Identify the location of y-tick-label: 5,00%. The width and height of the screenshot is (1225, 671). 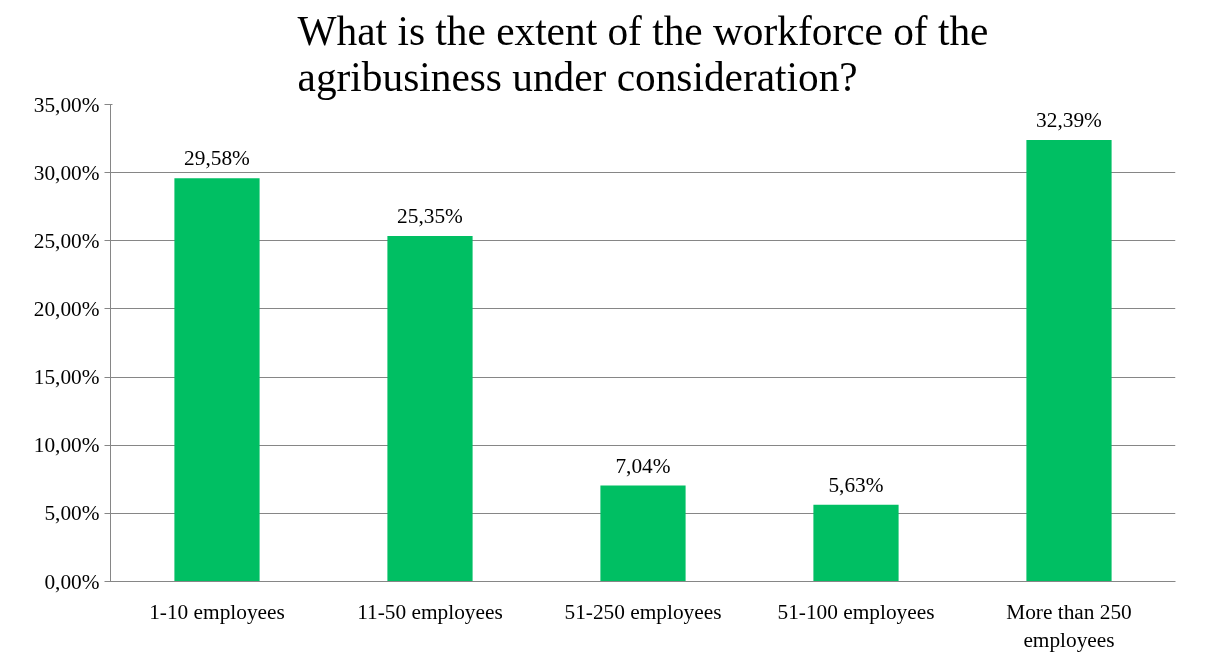
(72, 513).